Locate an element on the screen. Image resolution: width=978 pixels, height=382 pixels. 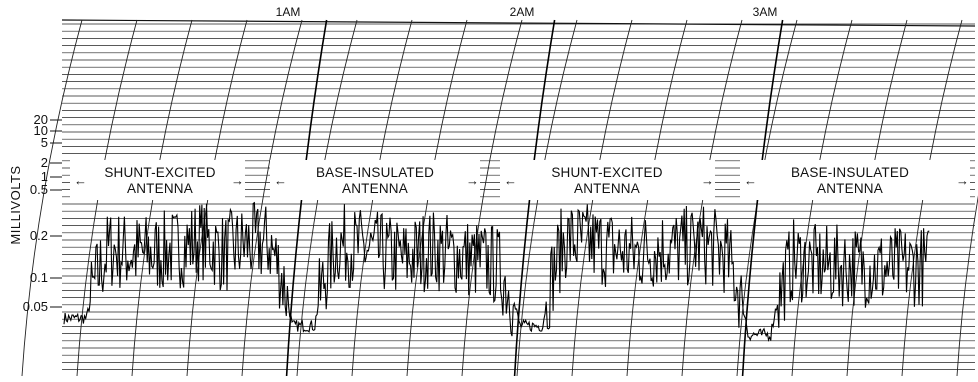
y-tick-label: 2 is located at coordinates (44, 162).